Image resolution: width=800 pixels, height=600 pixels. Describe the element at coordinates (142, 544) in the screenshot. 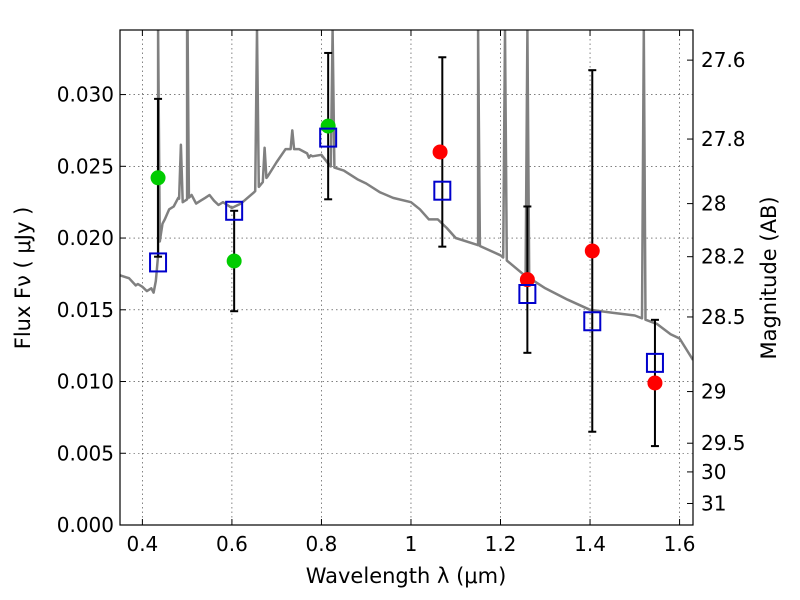

I see `x-tick-label: 0.4` at that location.